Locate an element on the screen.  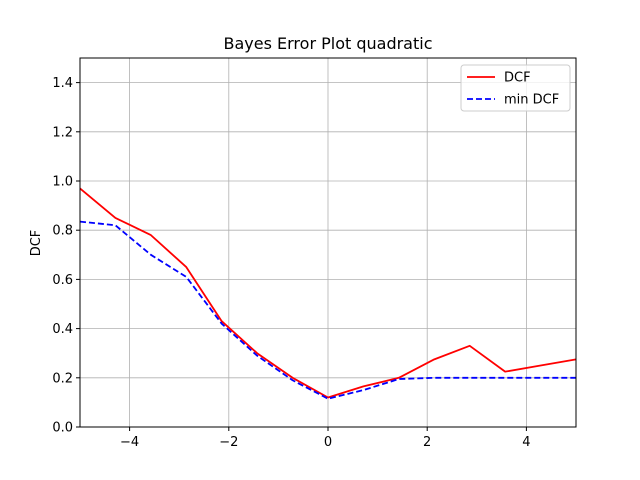
y-tick-label: 1.0 is located at coordinates (62, 182).